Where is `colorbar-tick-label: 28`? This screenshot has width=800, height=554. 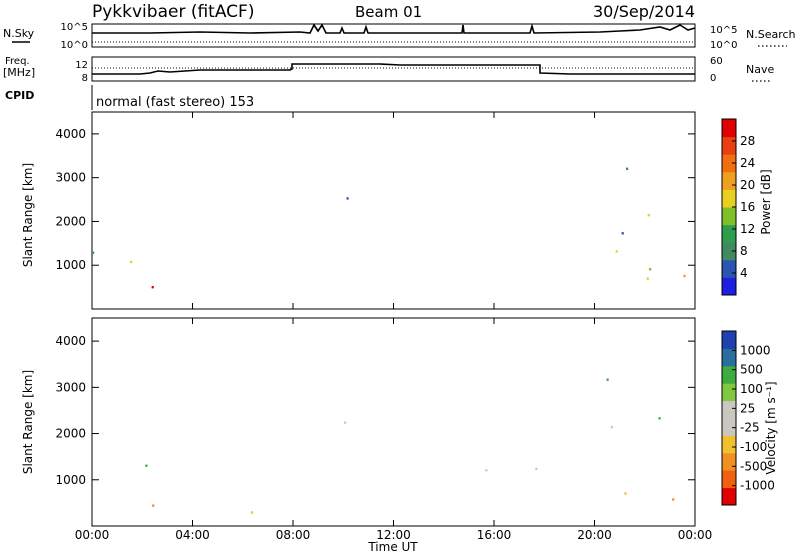
colorbar-tick-label: 28 is located at coordinates (747, 141).